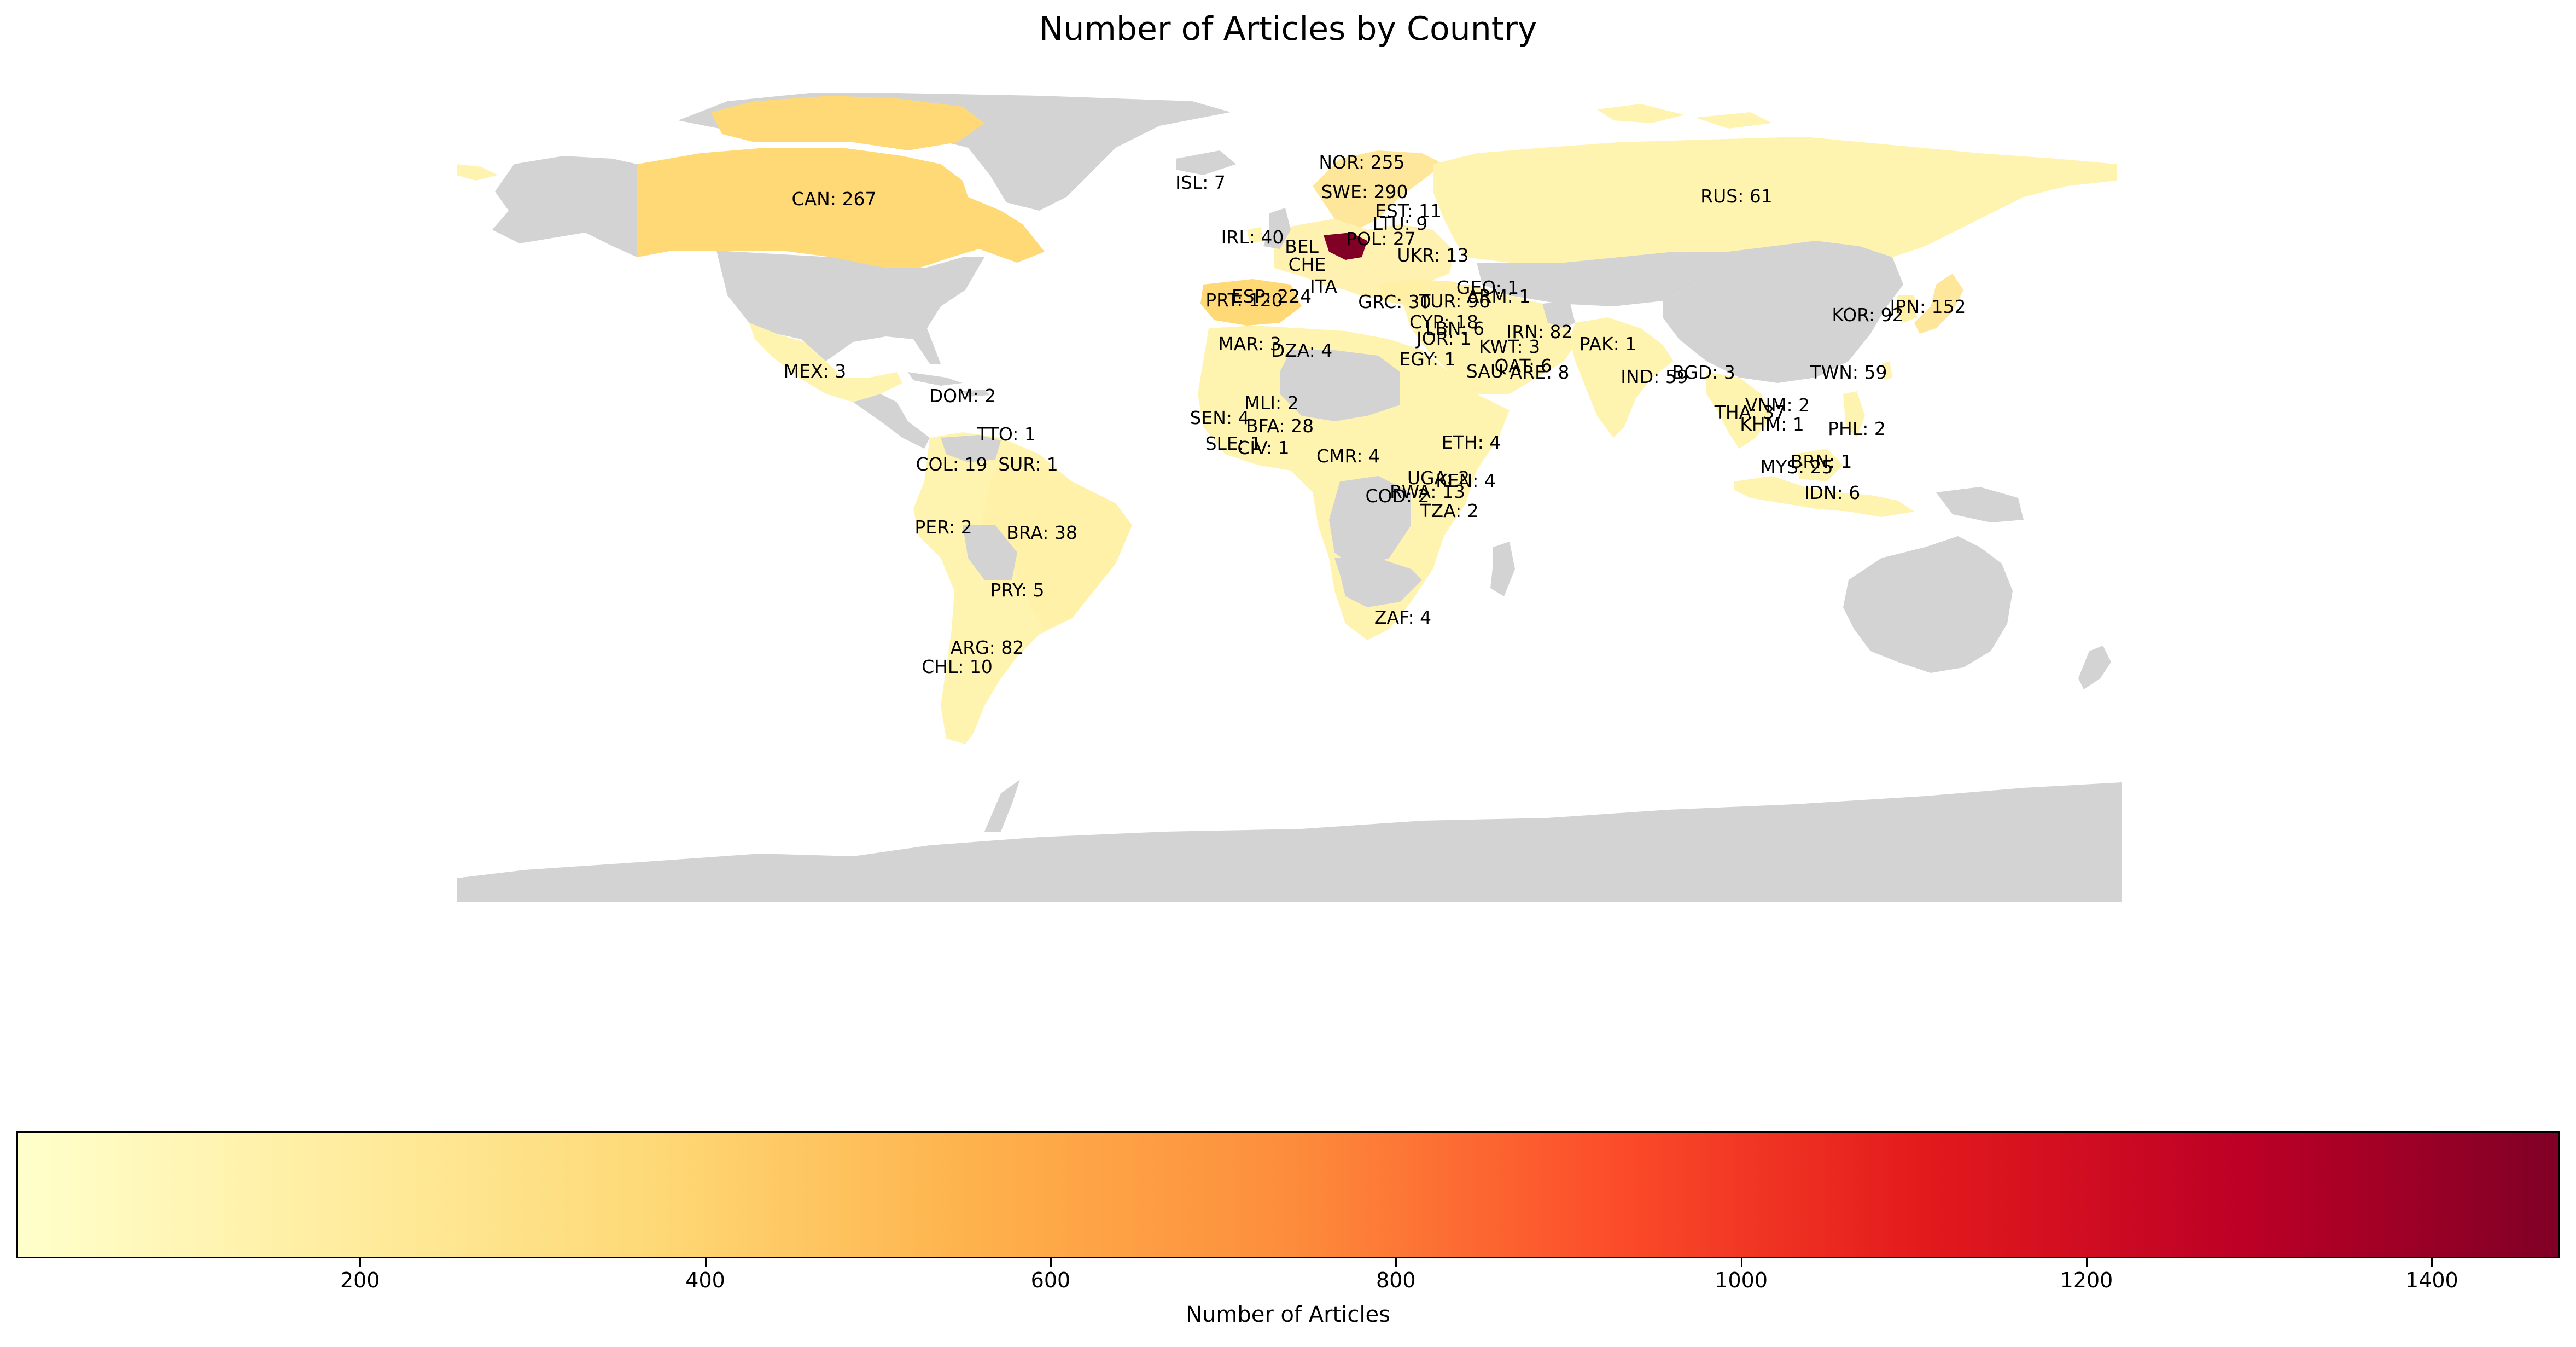 This screenshot has width=2576, height=1347. I want to click on country-label-rus: RUS: 61, so click(1736, 196).